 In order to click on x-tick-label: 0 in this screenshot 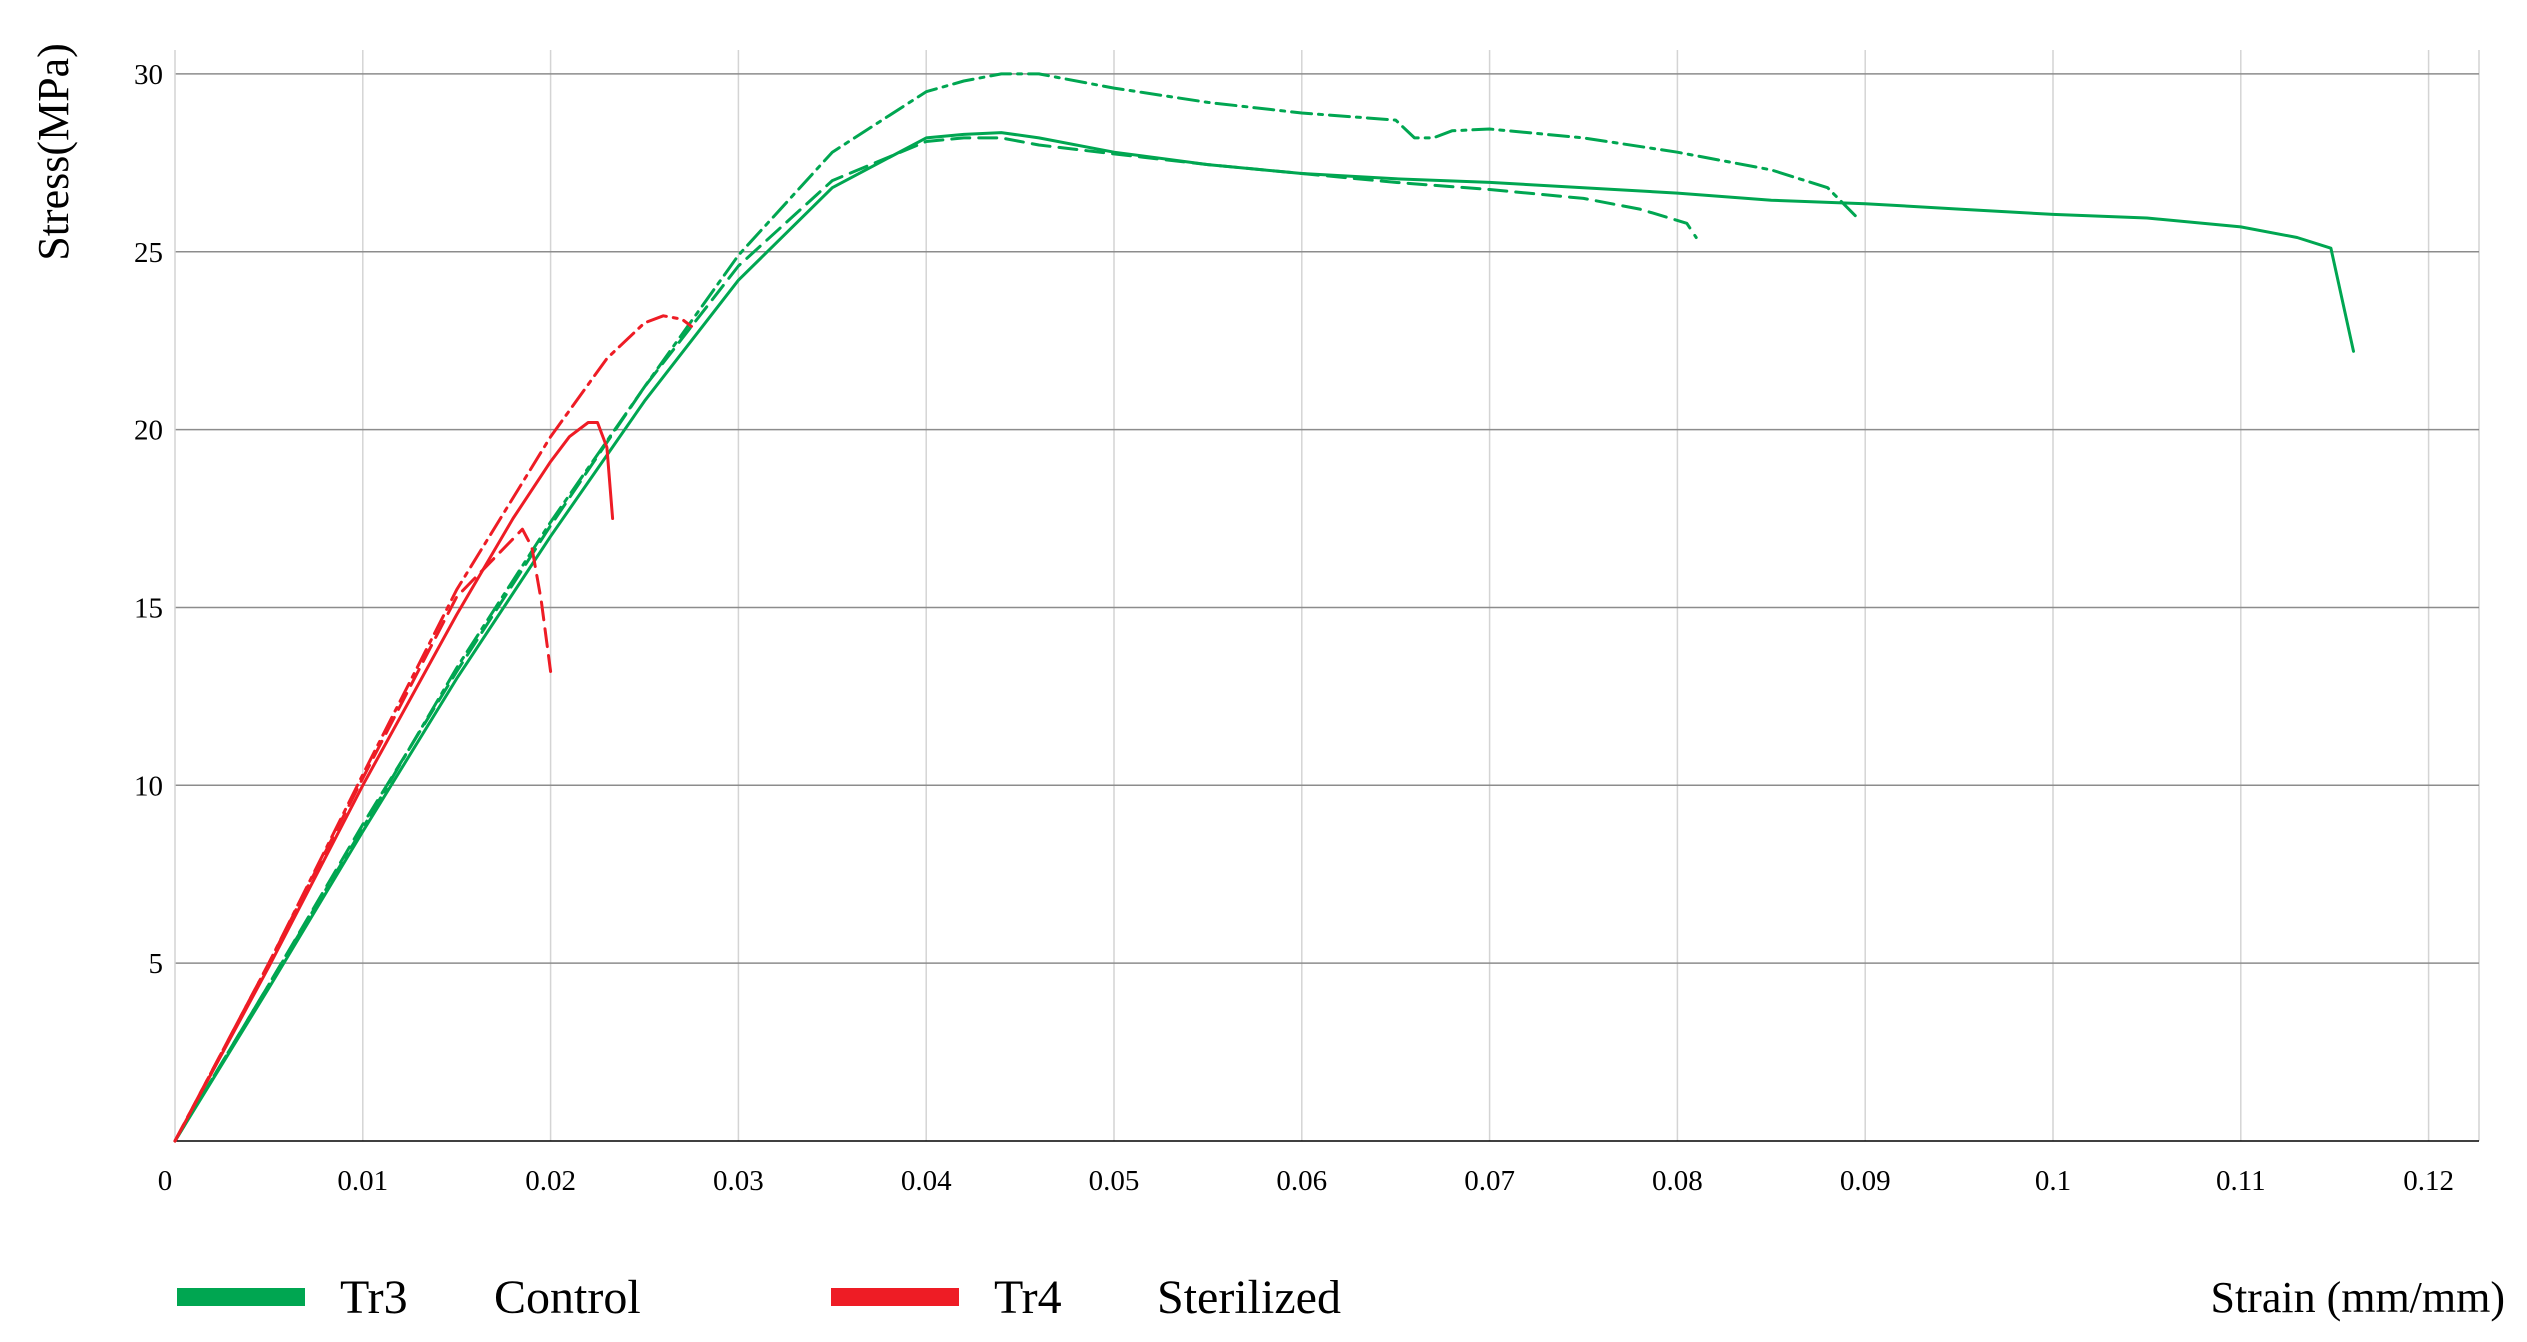, I will do `click(165, 1181)`.